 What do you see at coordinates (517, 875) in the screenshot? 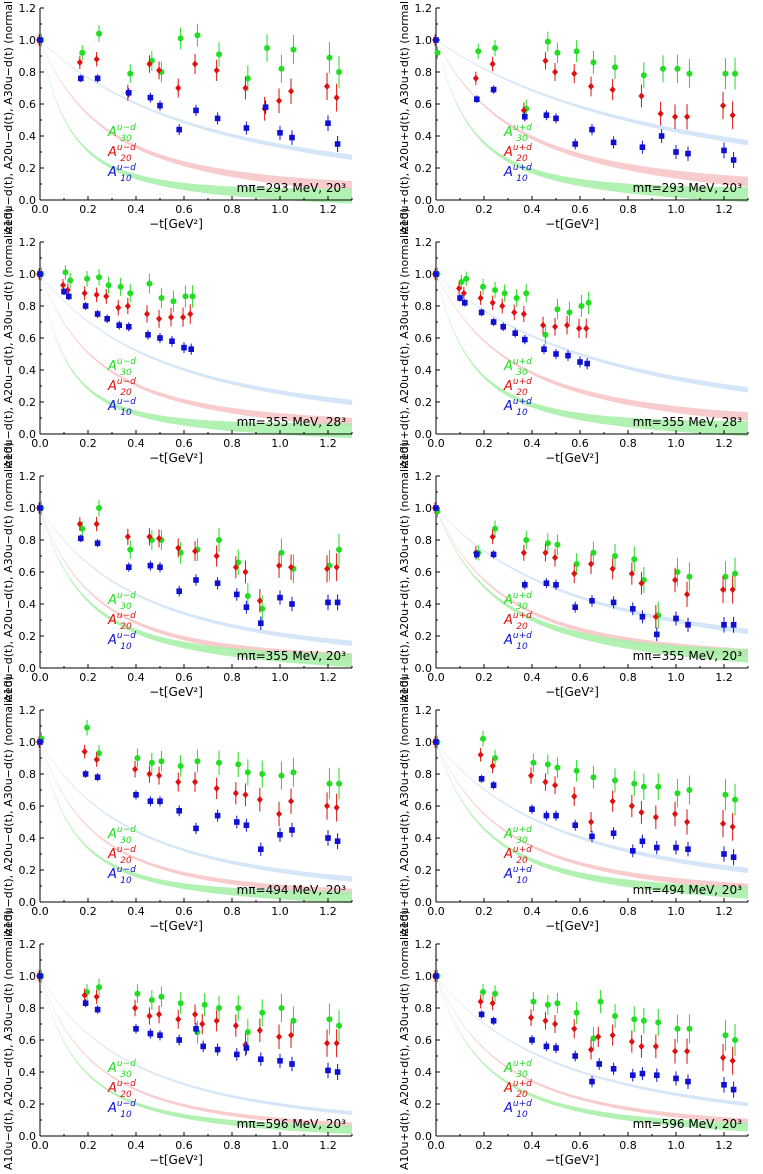
I see `legend-entry: Au+d 10` at bounding box center [517, 875].